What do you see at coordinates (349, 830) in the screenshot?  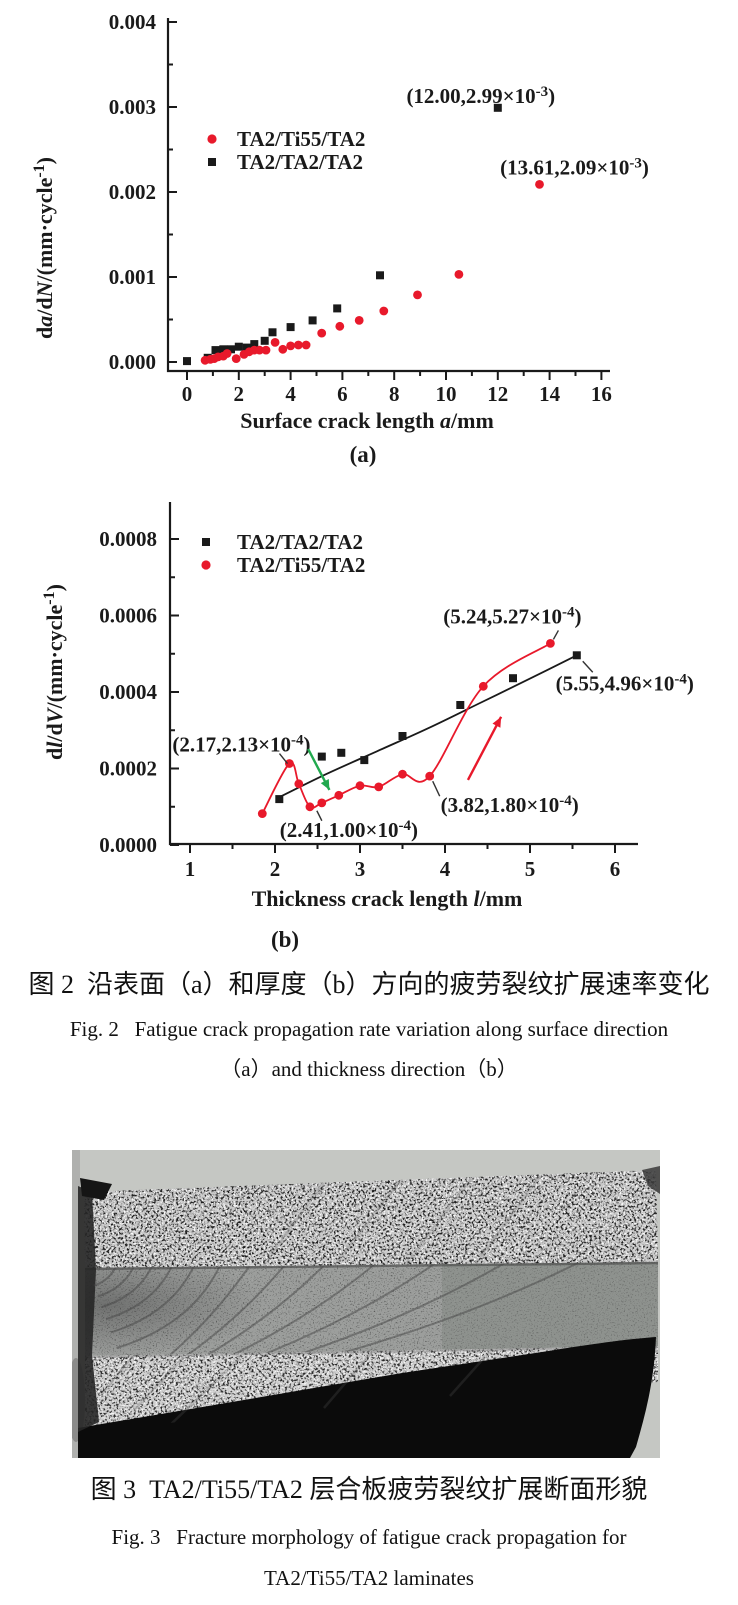 I see `chart-b-annotation: (2.41,1.00×10-4)` at bounding box center [349, 830].